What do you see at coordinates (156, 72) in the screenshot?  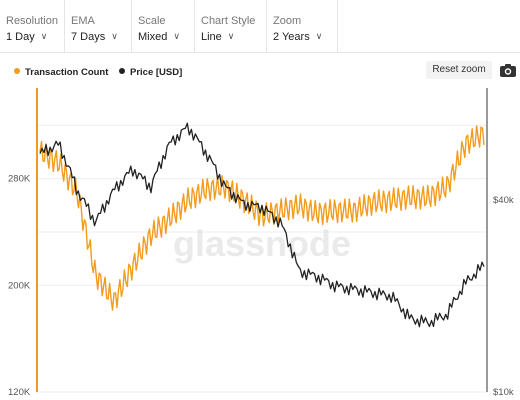 I see `legend-label: Price [USD]` at bounding box center [156, 72].